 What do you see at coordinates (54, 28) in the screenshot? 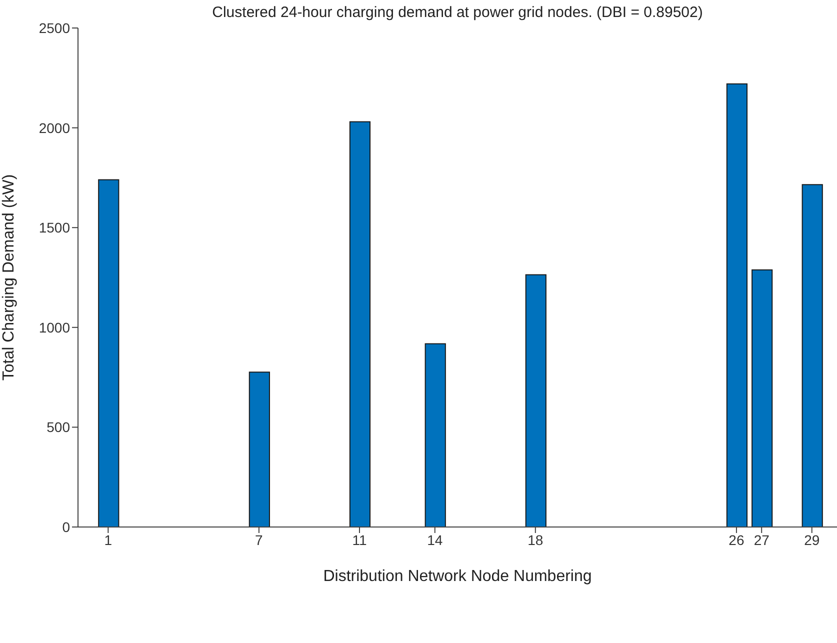
I see `y-tick-label: 2500` at bounding box center [54, 28].